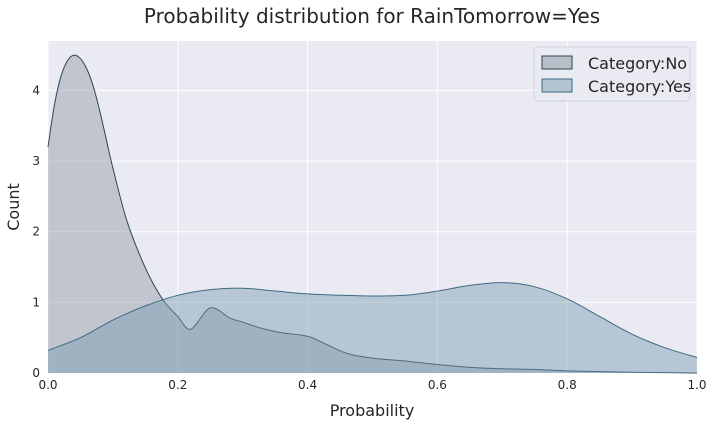 The height and width of the screenshot is (428, 712). What do you see at coordinates (437, 385) in the screenshot?
I see `x-tick-label: 0.6` at bounding box center [437, 385].